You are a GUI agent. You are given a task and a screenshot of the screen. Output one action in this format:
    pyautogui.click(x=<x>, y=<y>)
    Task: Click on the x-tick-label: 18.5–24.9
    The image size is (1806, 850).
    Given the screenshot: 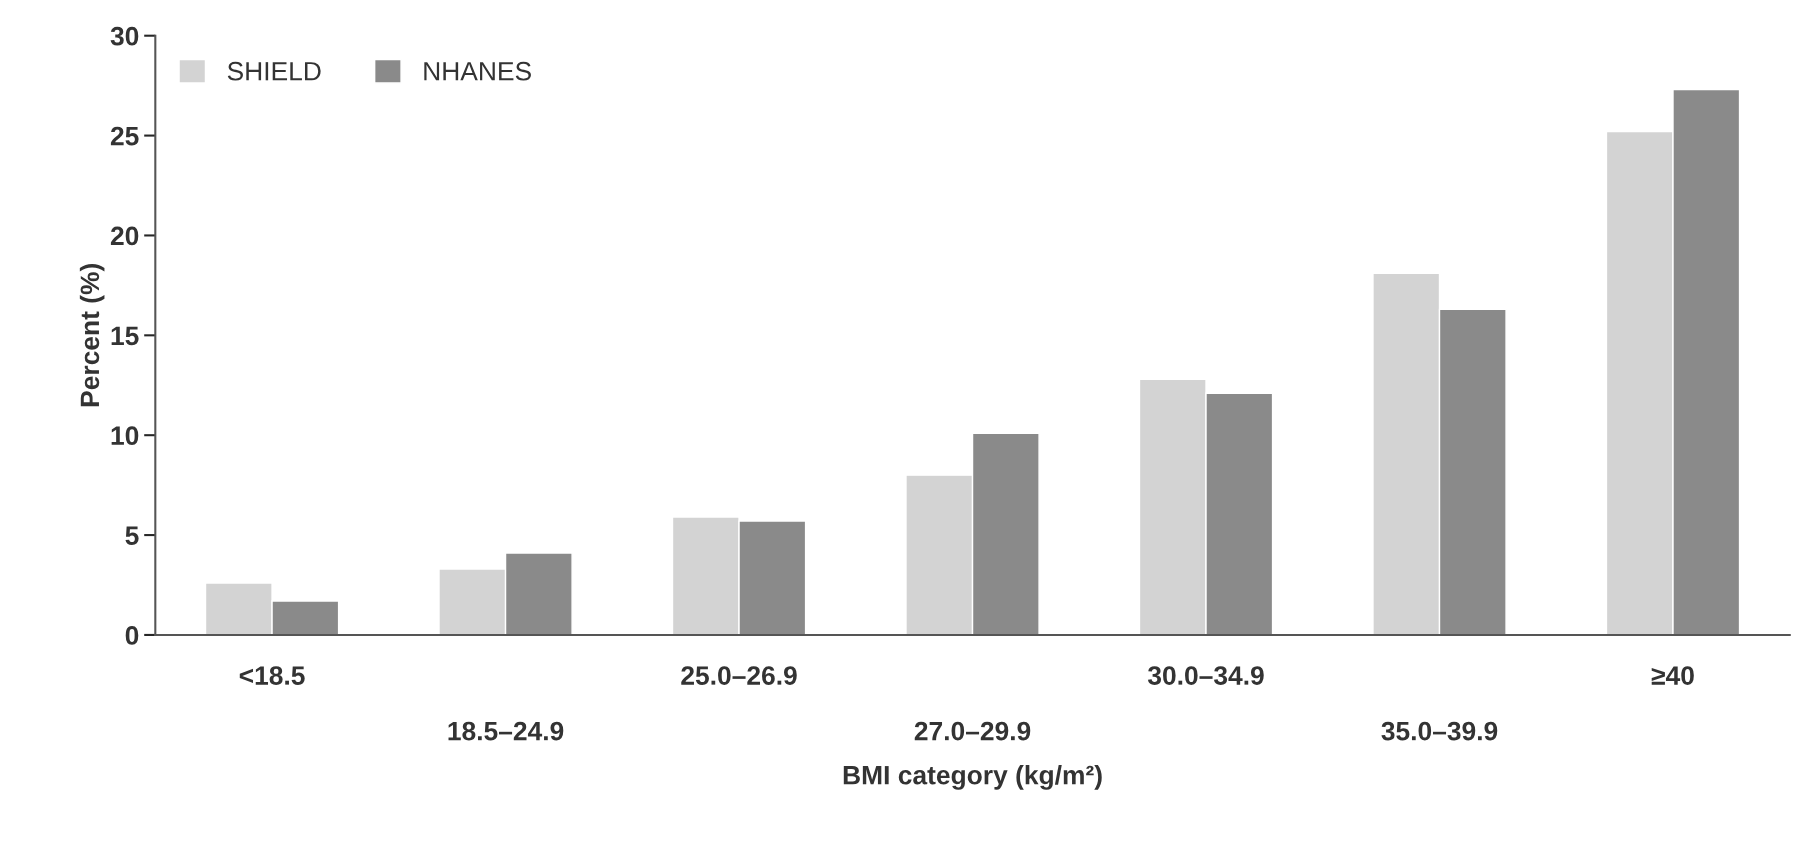 What is the action you would take?
    pyautogui.click(x=506, y=731)
    